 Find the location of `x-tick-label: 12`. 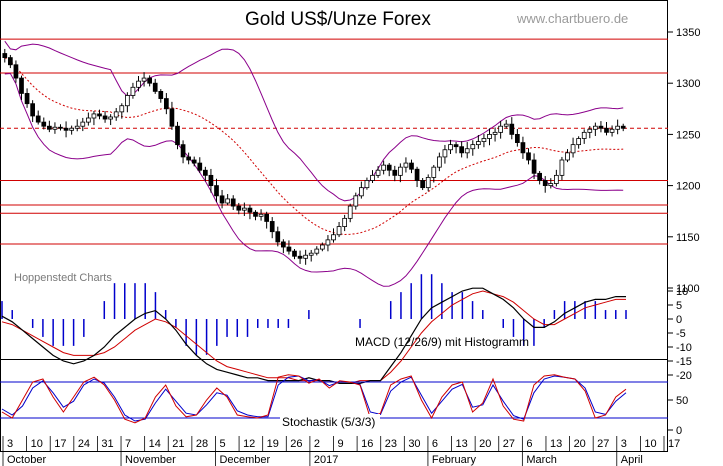

x-tick-label: 12 is located at coordinates (249, 444).